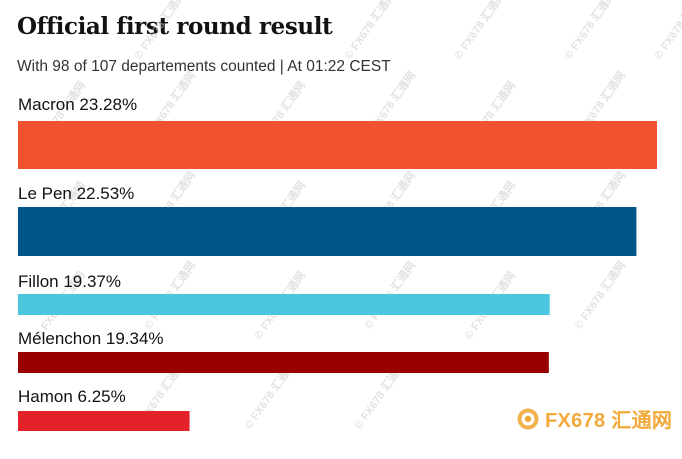 The height and width of the screenshot is (459, 682). Describe the element at coordinates (76, 193) in the screenshot. I see `bar-label: Le Pen 22.53%` at that location.